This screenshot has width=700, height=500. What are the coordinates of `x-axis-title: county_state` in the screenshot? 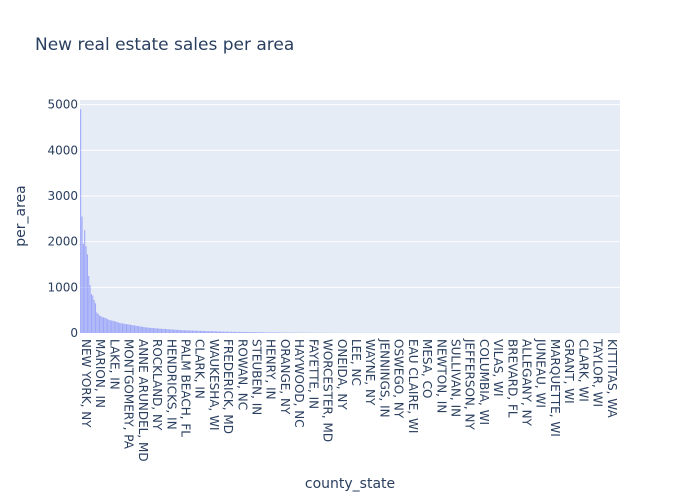 It's located at (350, 484).